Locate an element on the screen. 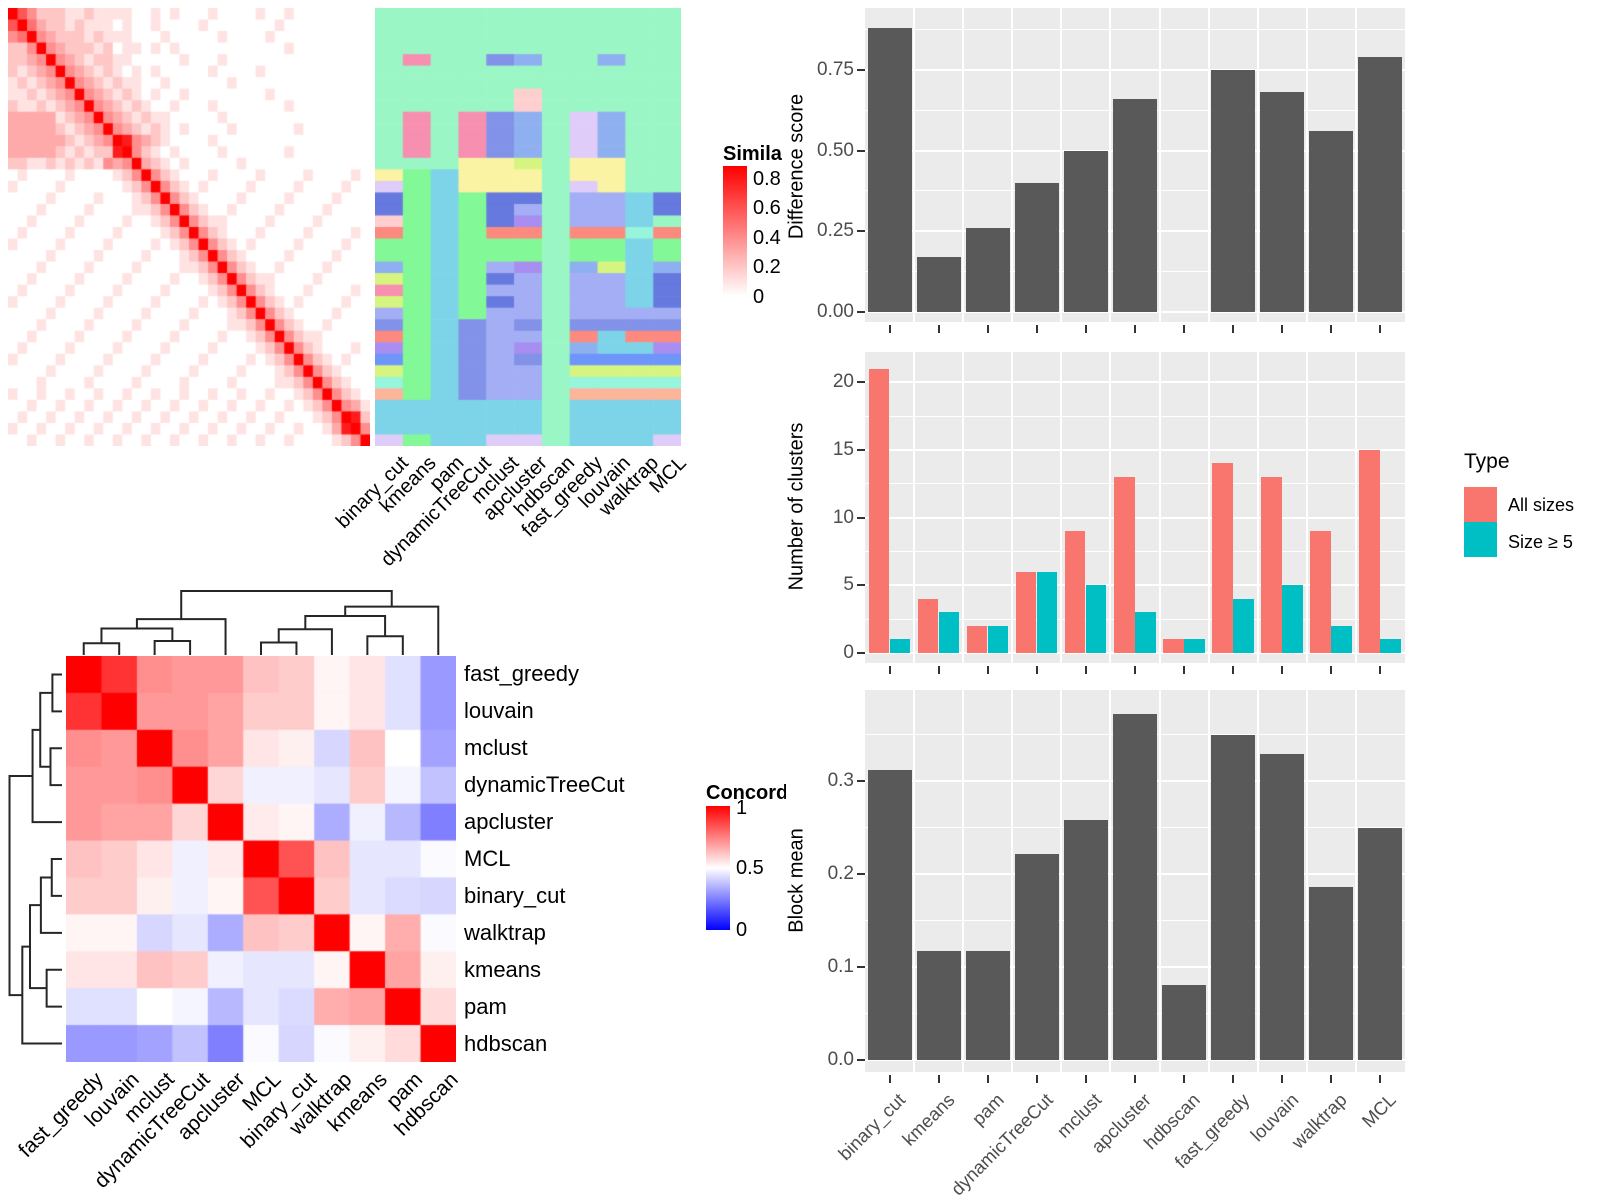  type-legend-label-all-sizes: All sizes is located at coordinates (1541, 505).